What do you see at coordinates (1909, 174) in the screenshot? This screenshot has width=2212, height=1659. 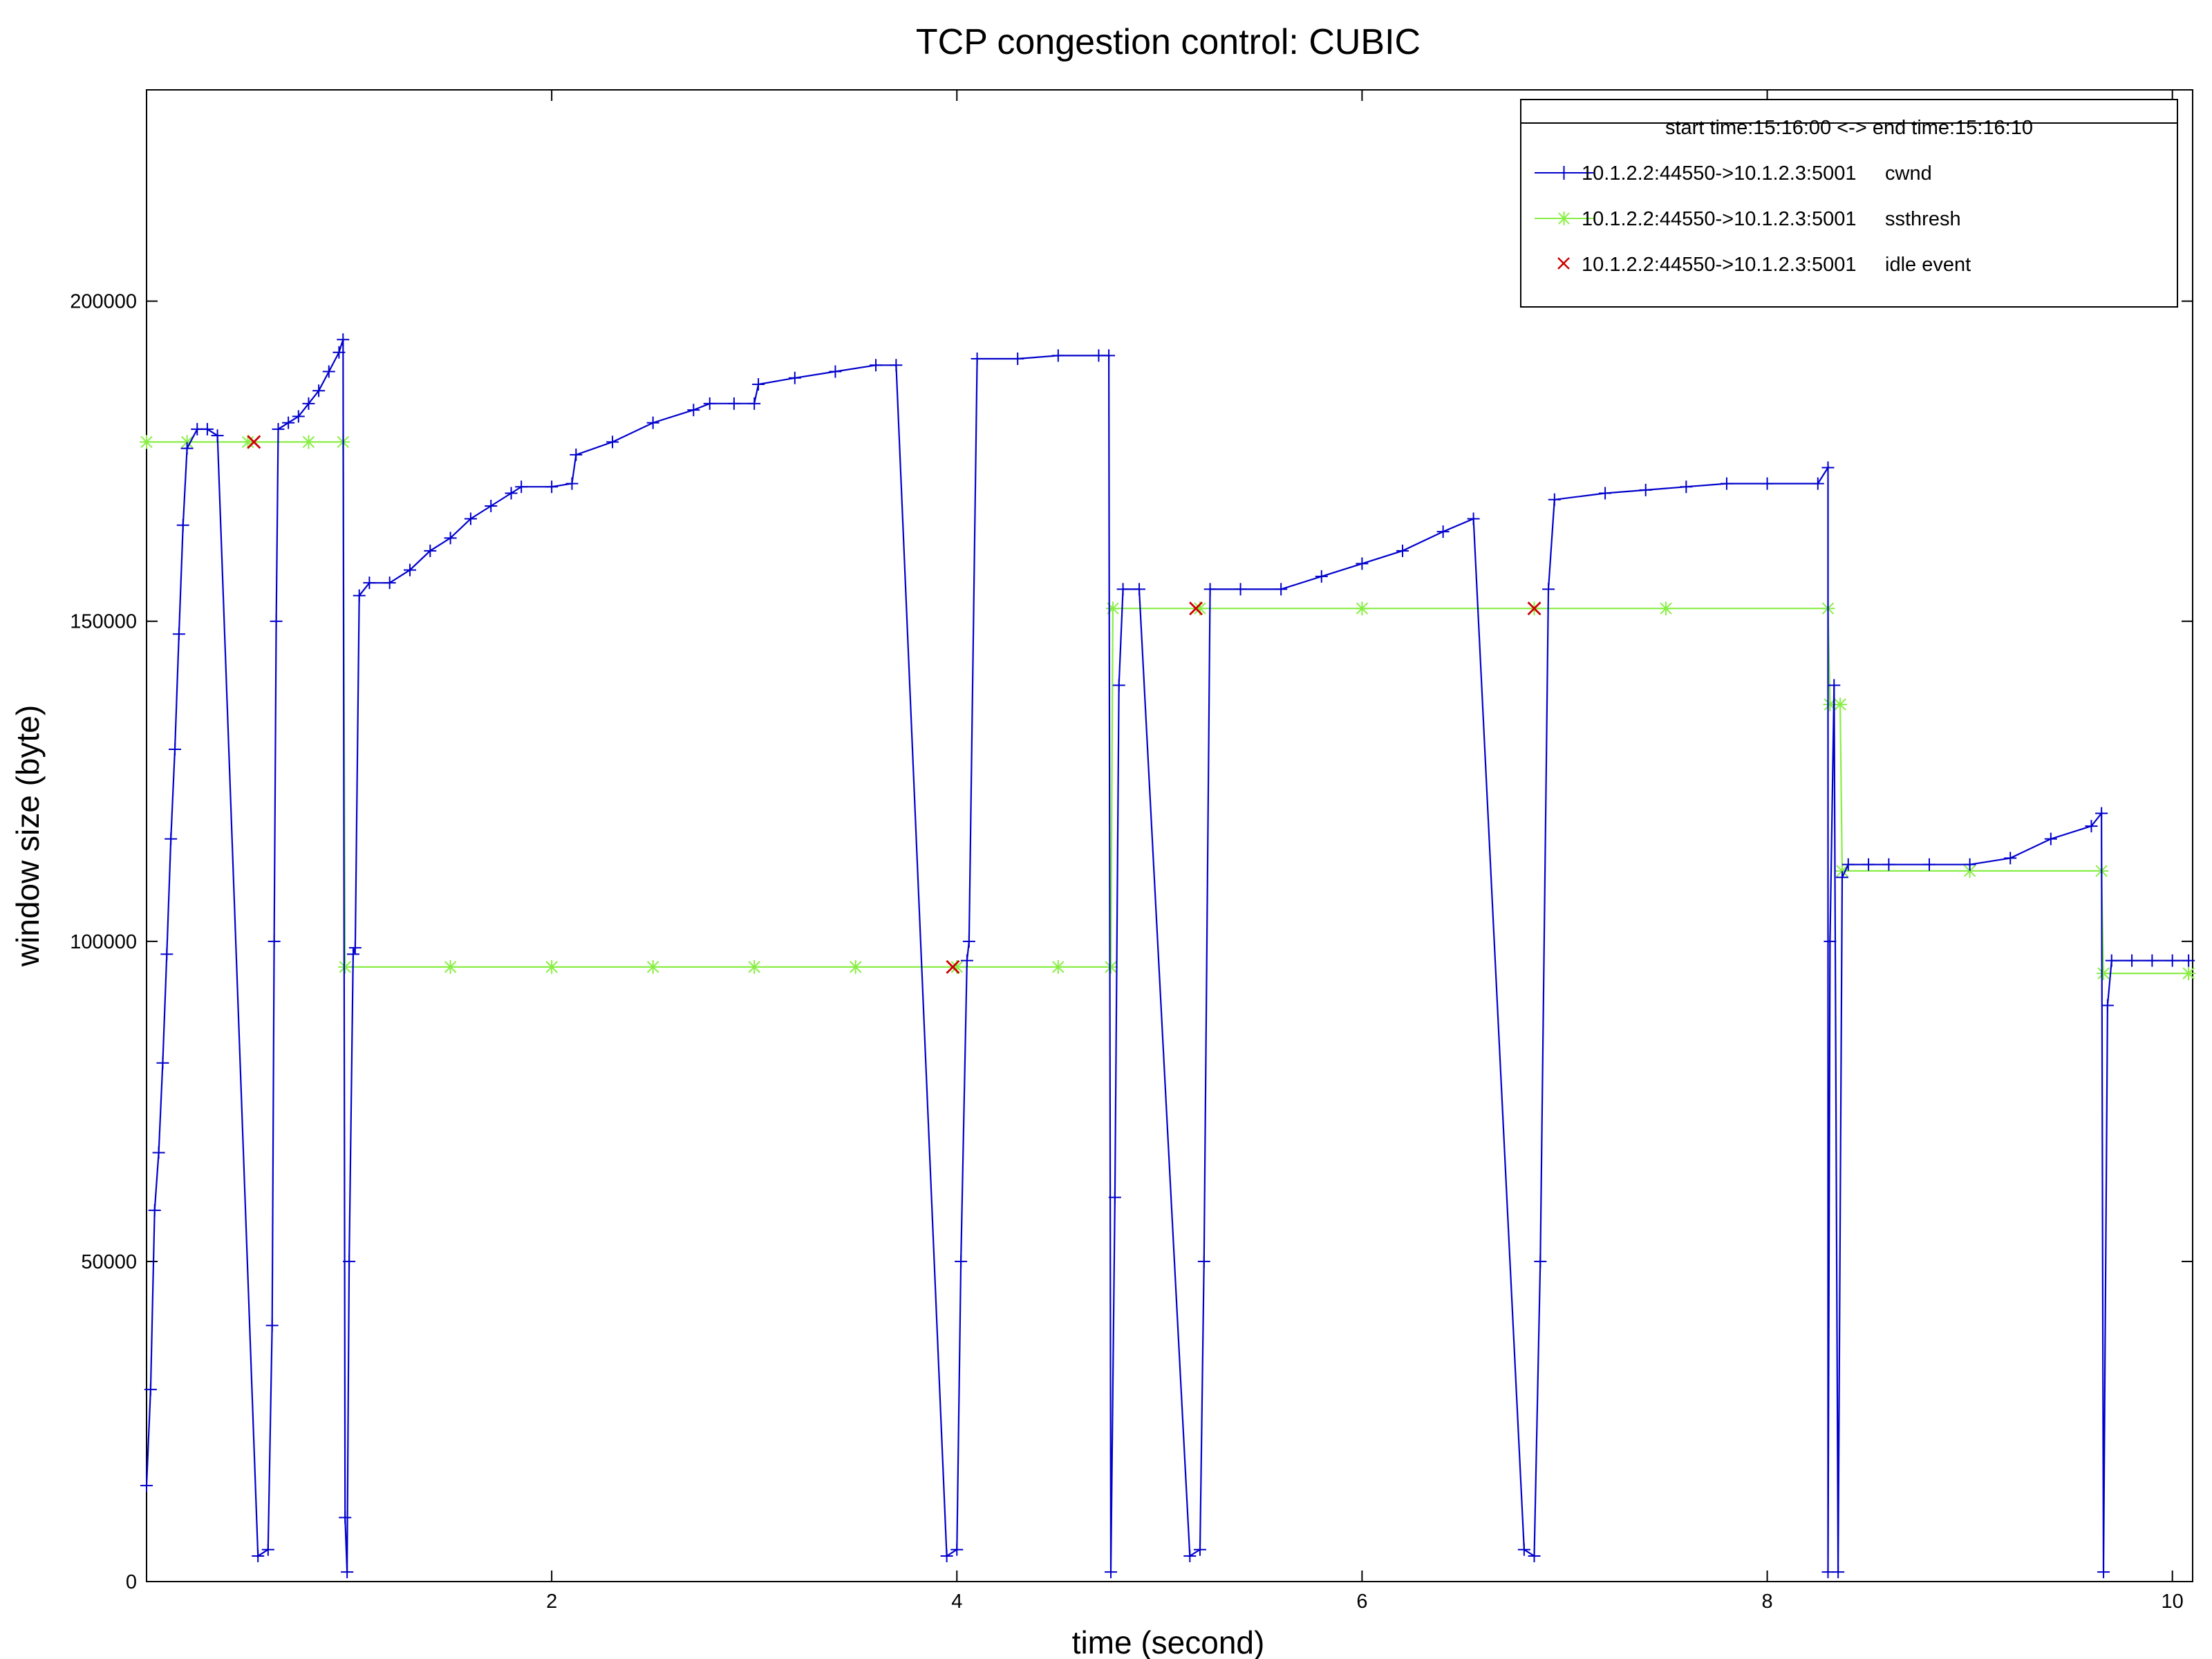 I see `legend-label-cwnd: cwnd` at bounding box center [1909, 174].